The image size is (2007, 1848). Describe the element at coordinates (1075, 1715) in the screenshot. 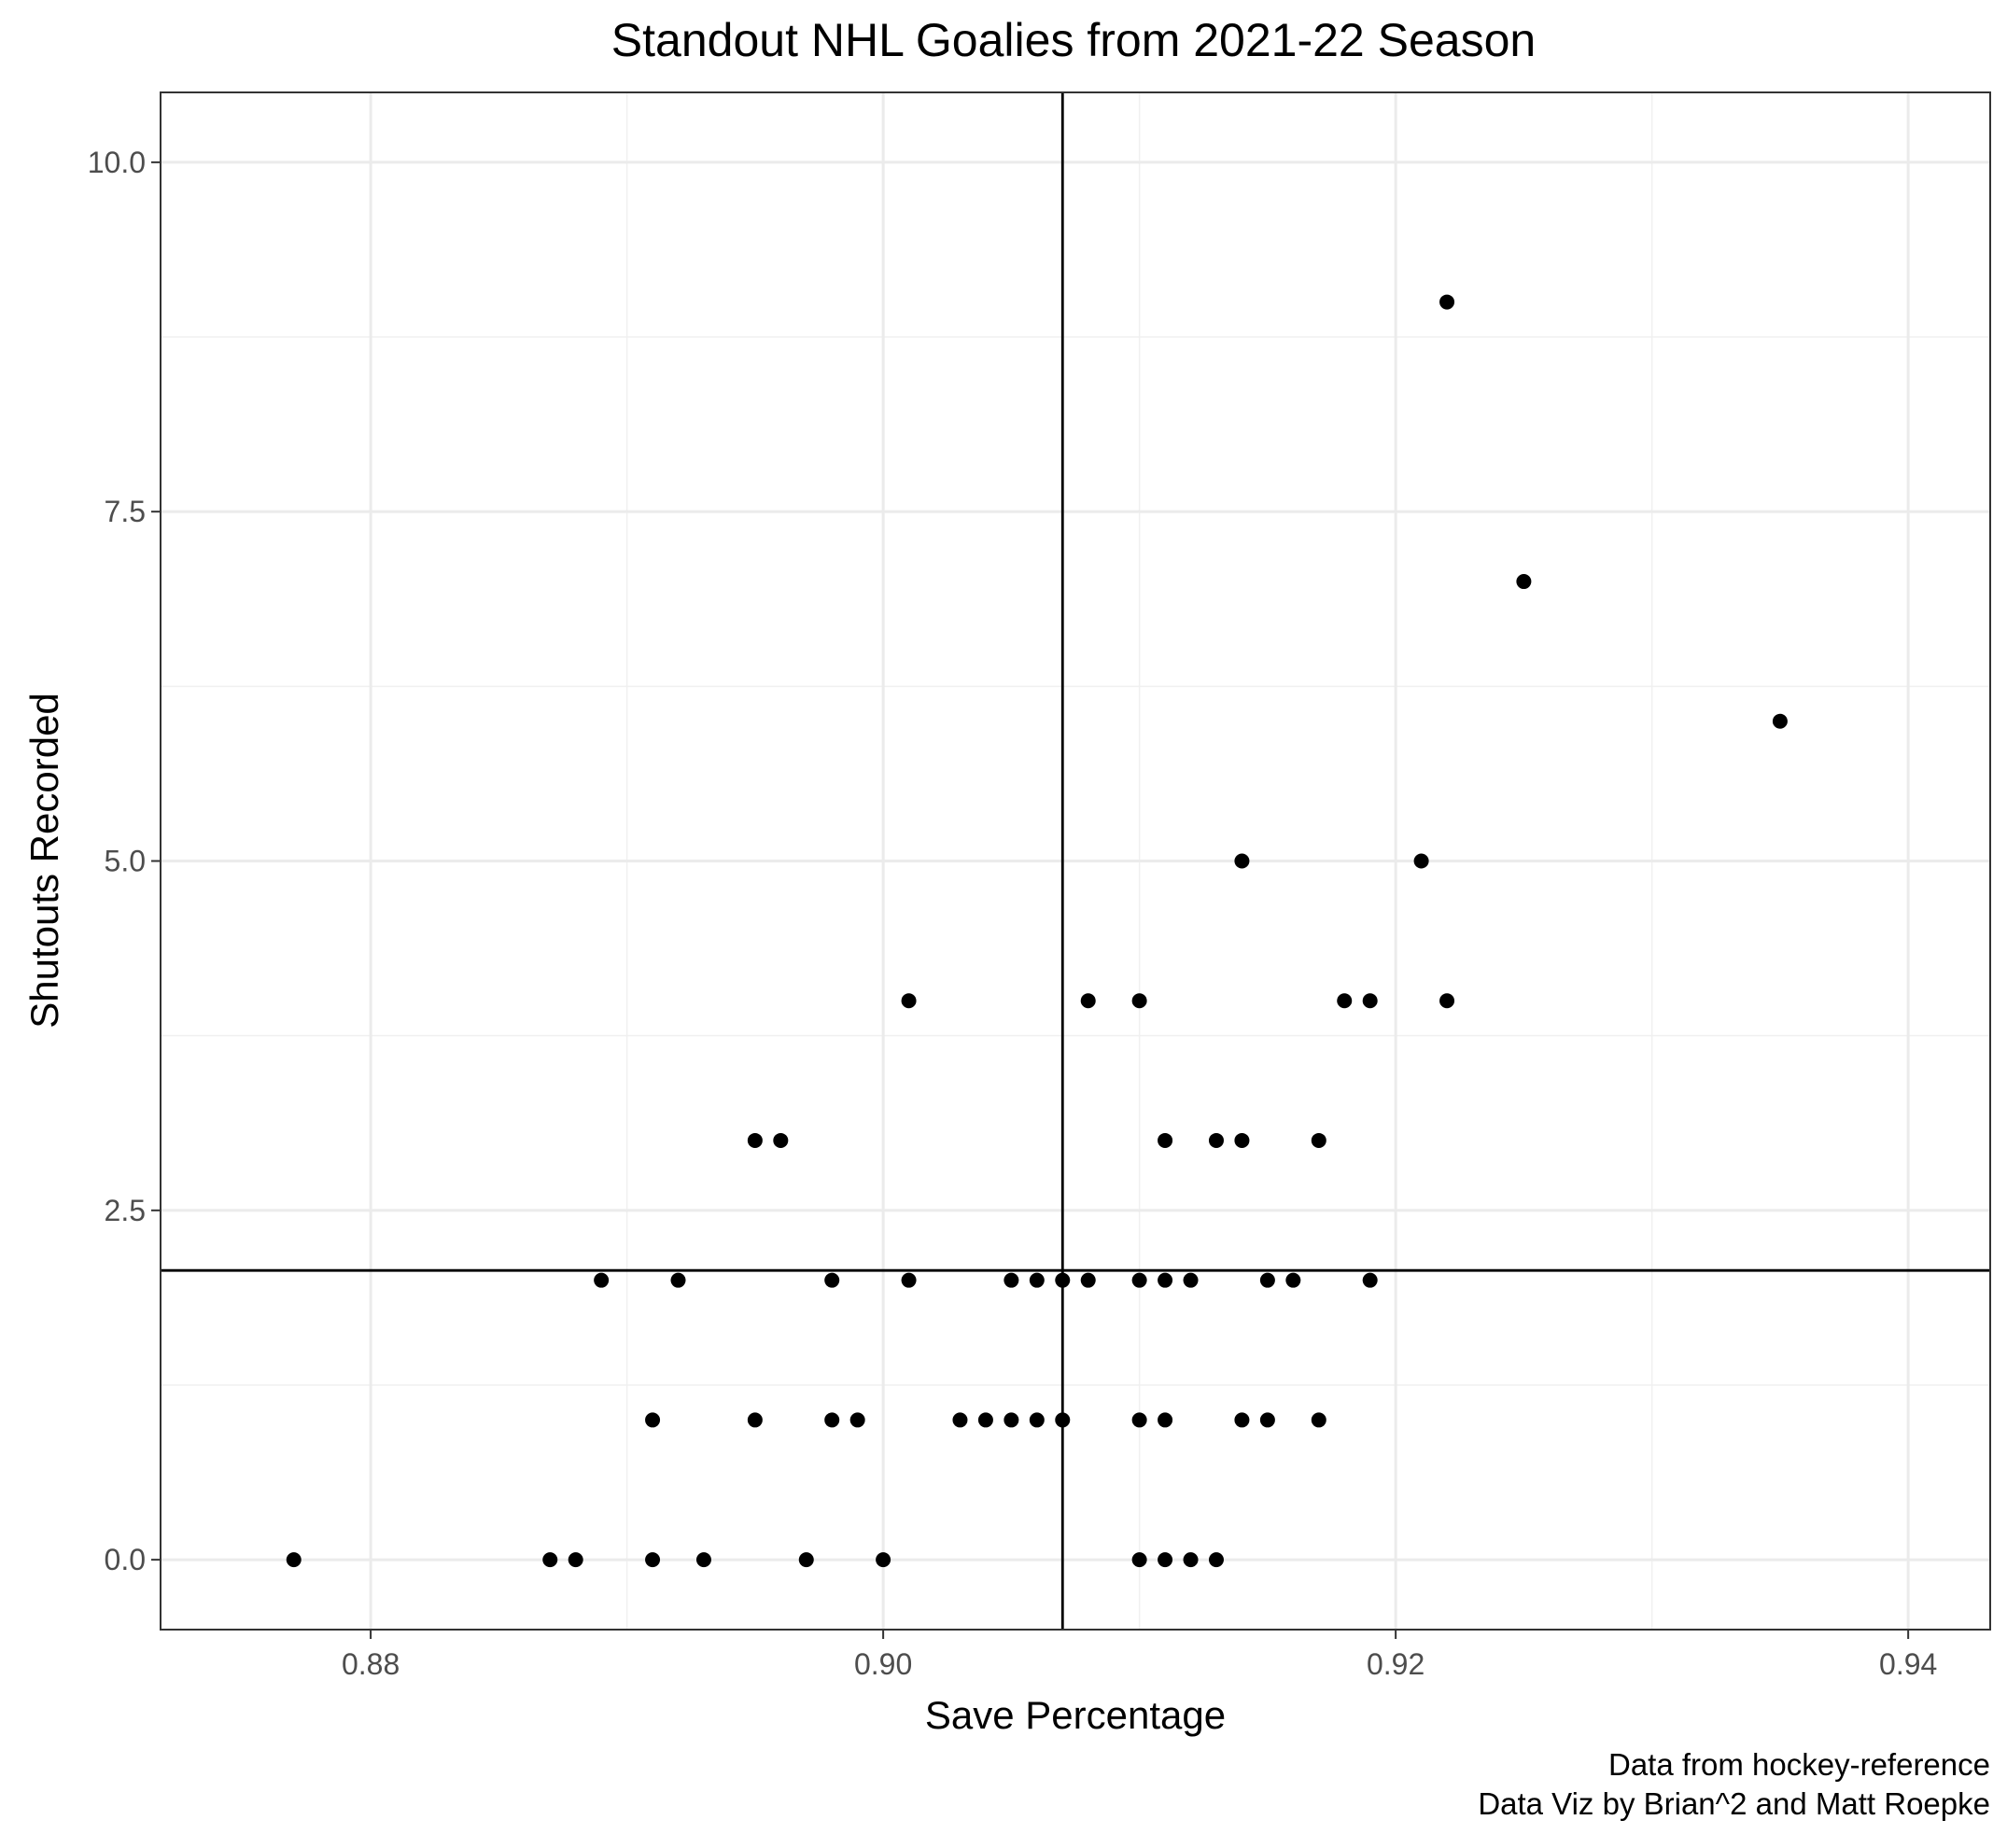

I see `x-axis-title: Save Percentage` at that location.